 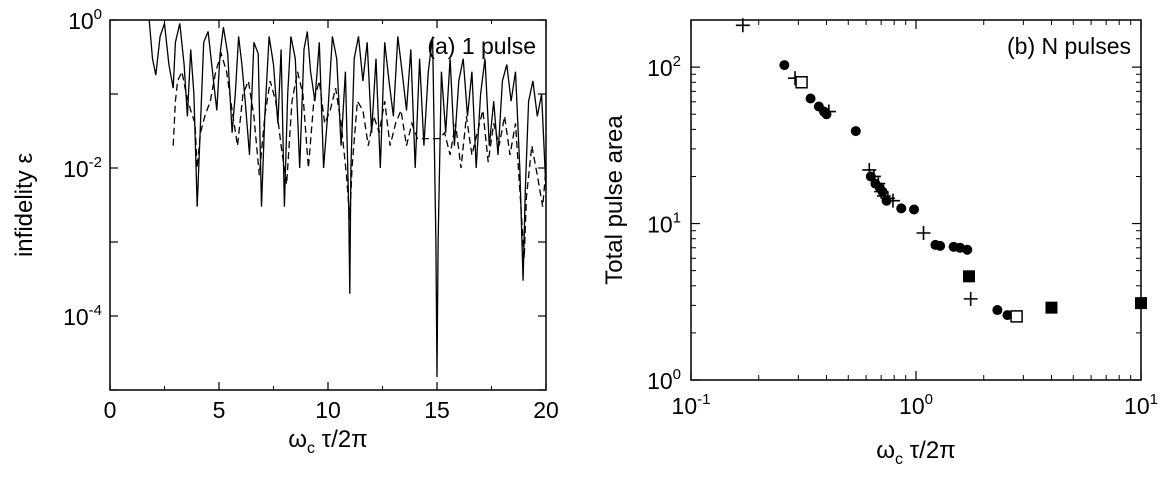 I want to click on panel-annotation: (a) 1 pulse, so click(x=481, y=46).